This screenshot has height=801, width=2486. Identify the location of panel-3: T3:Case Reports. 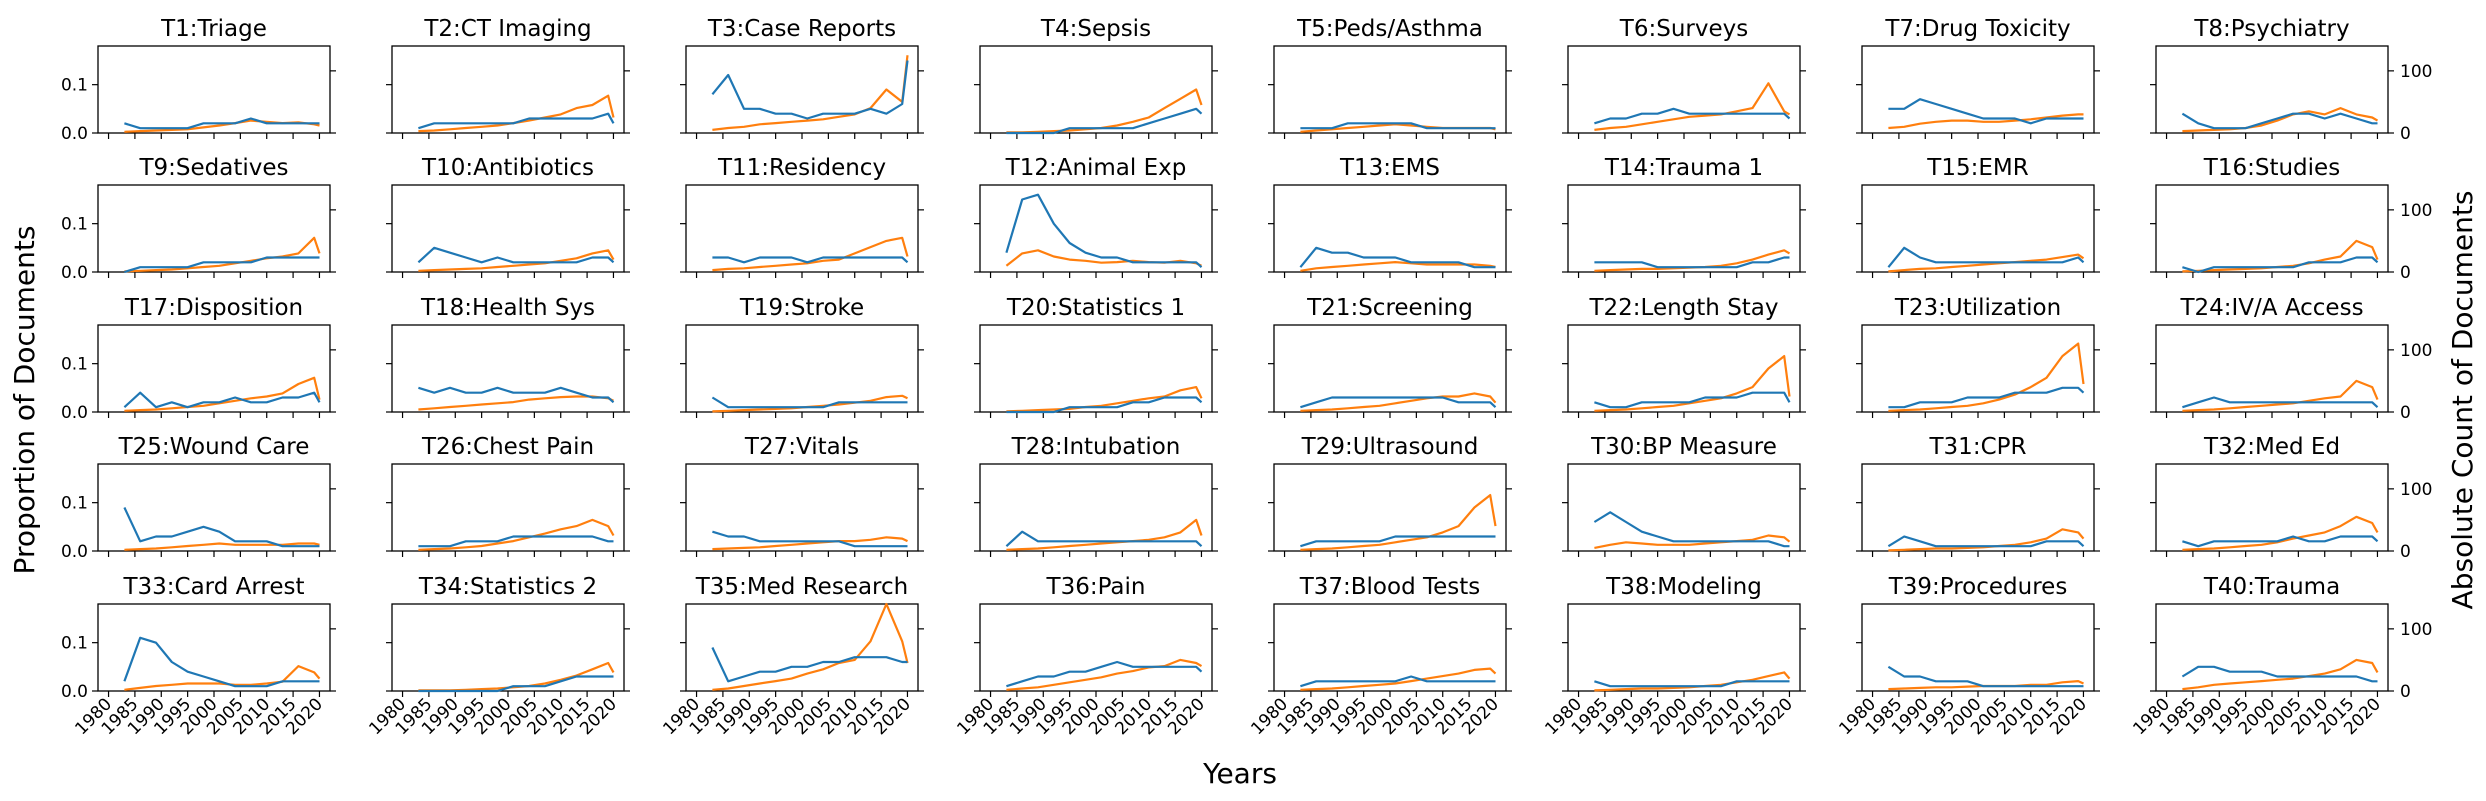
(802, 77).